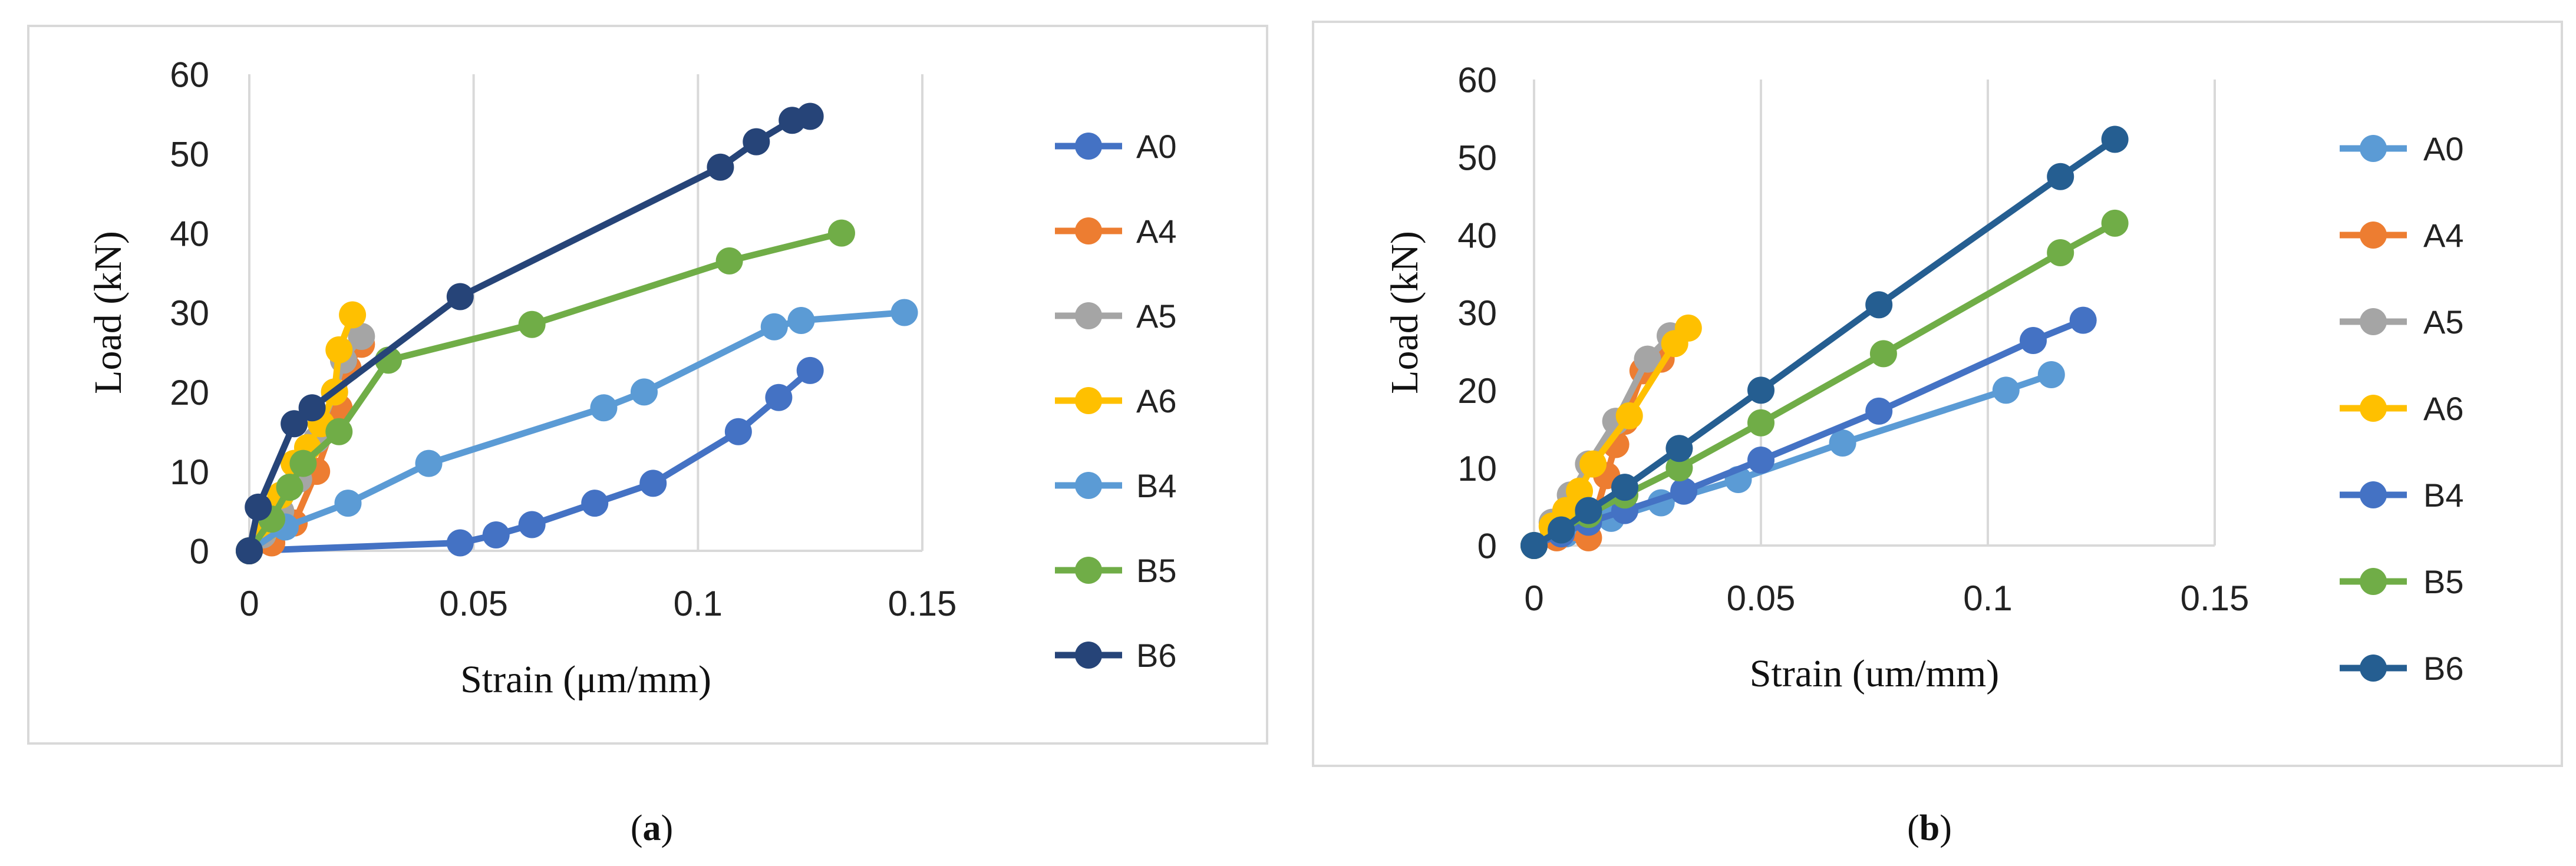  What do you see at coordinates (190, 313) in the screenshot?
I see `y-tick-label: 30` at bounding box center [190, 313].